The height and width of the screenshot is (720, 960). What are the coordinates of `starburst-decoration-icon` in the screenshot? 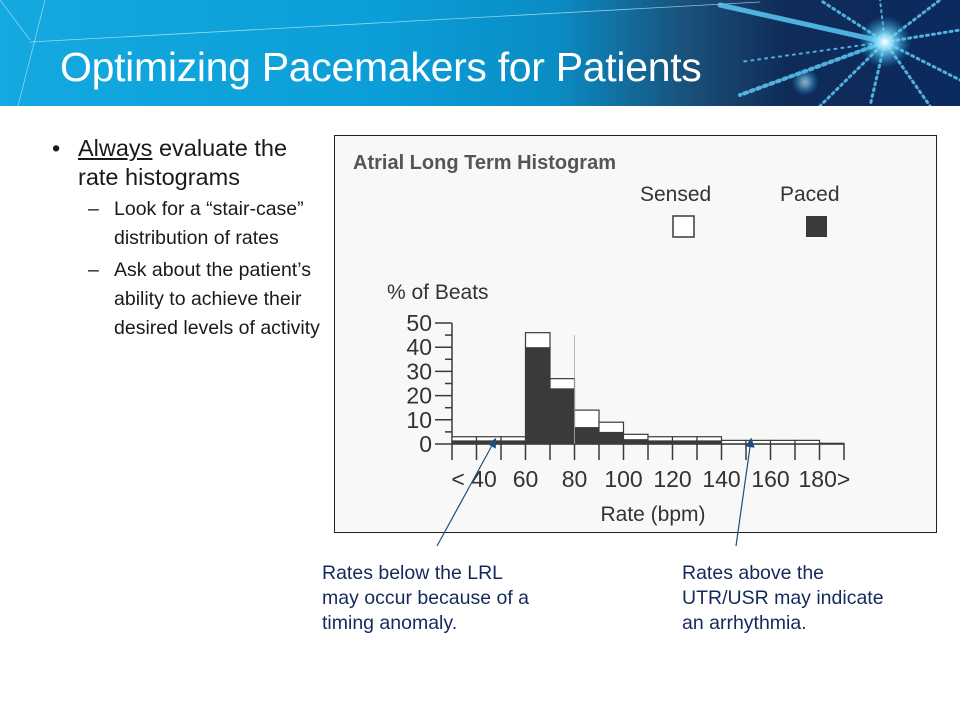 It's located at (480, 53).